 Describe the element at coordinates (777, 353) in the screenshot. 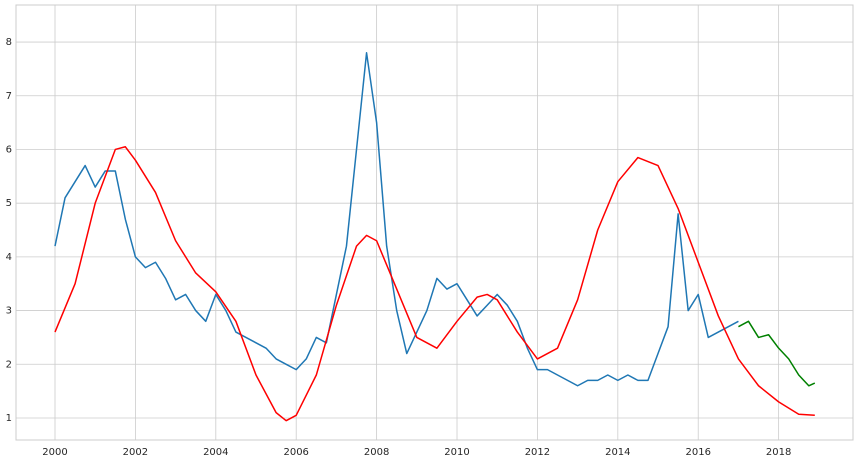

I see `series-line` at that location.